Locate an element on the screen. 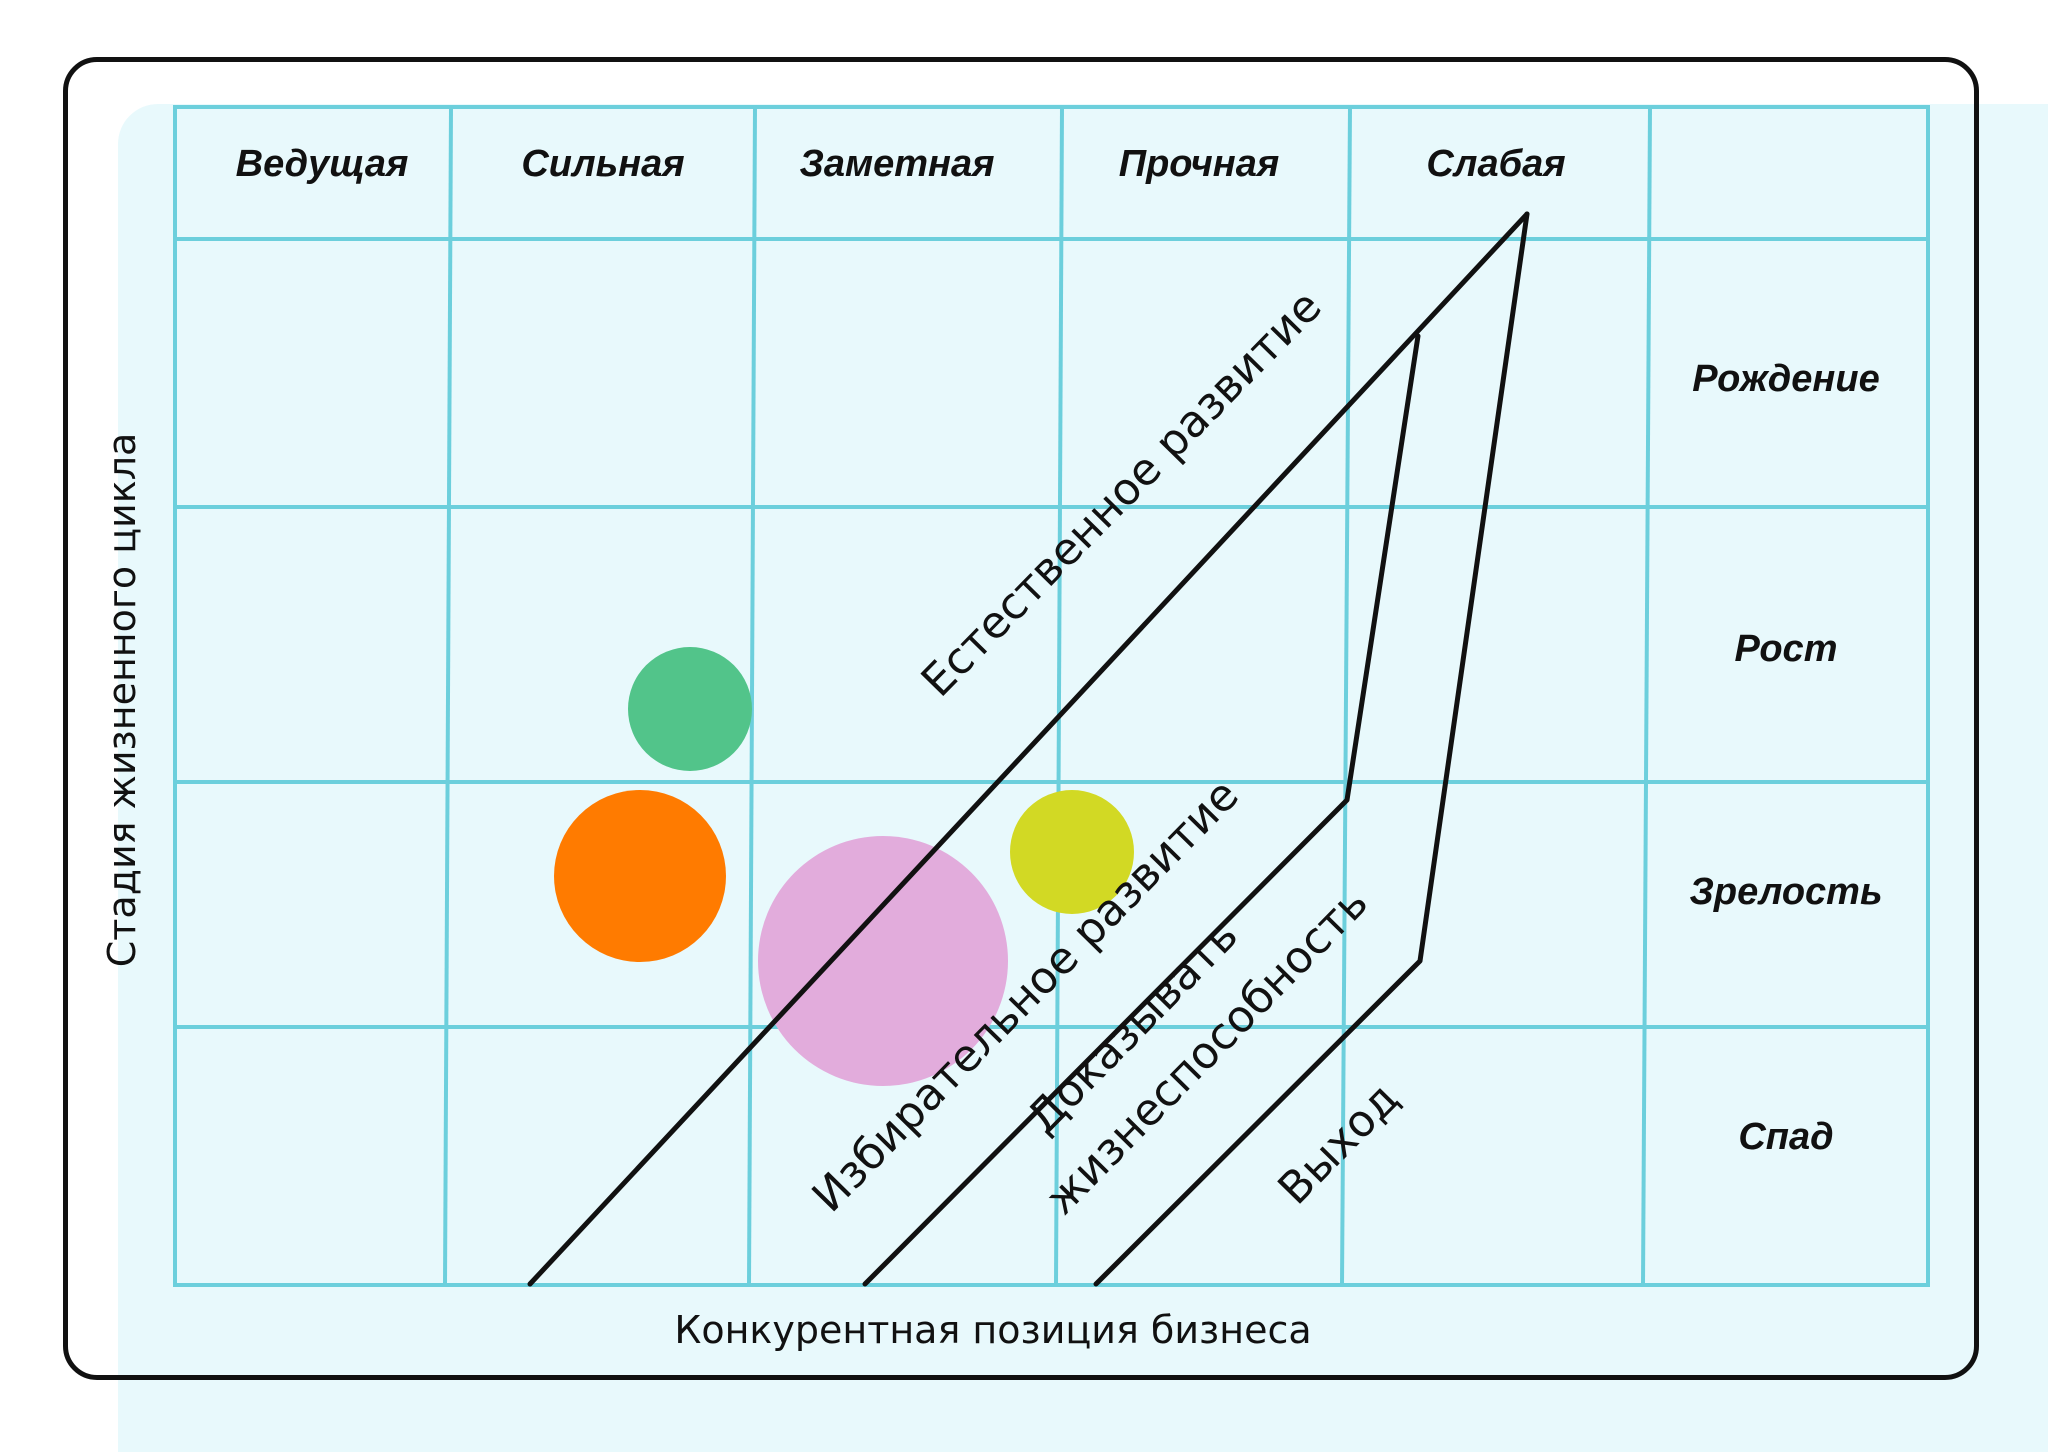 The width and height of the screenshot is (2048, 1452). column-header: Ведущая is located at coordinates (322, 164).